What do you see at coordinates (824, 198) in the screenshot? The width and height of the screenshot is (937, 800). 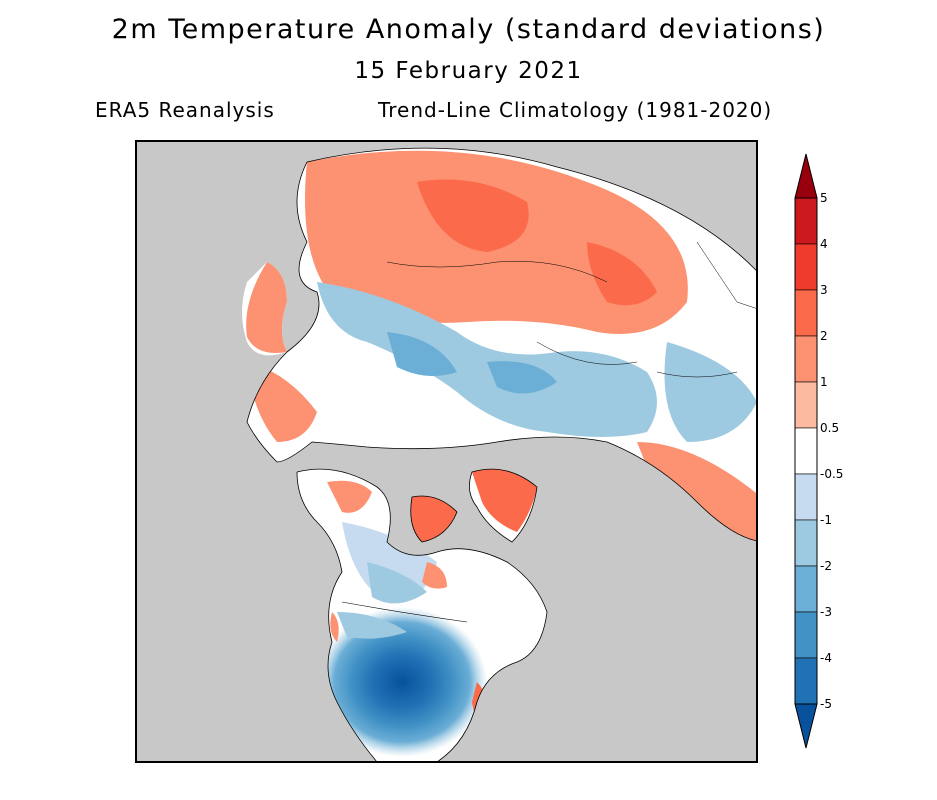 I see `colorbar-tick-label: 5` at bounding box center [824, 198].